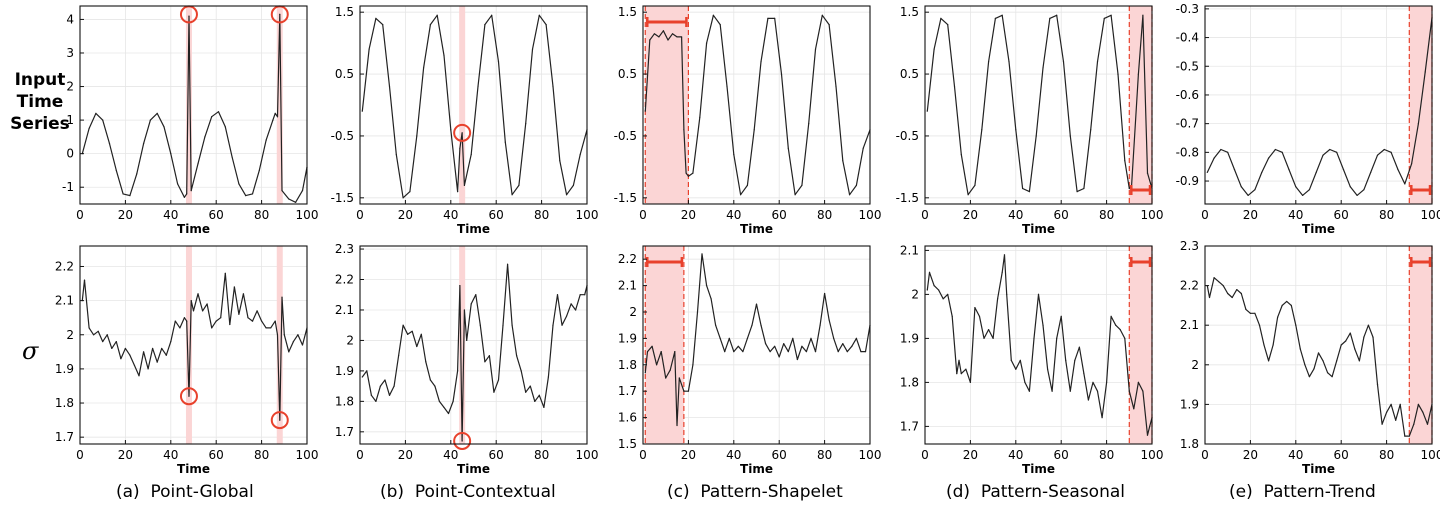 Image resolution: width=1440 pixels, height=505 pixels. Describe the element at coordinates (1295, 215) in the screenshot. I see `x-tick-label: 40` at that location.